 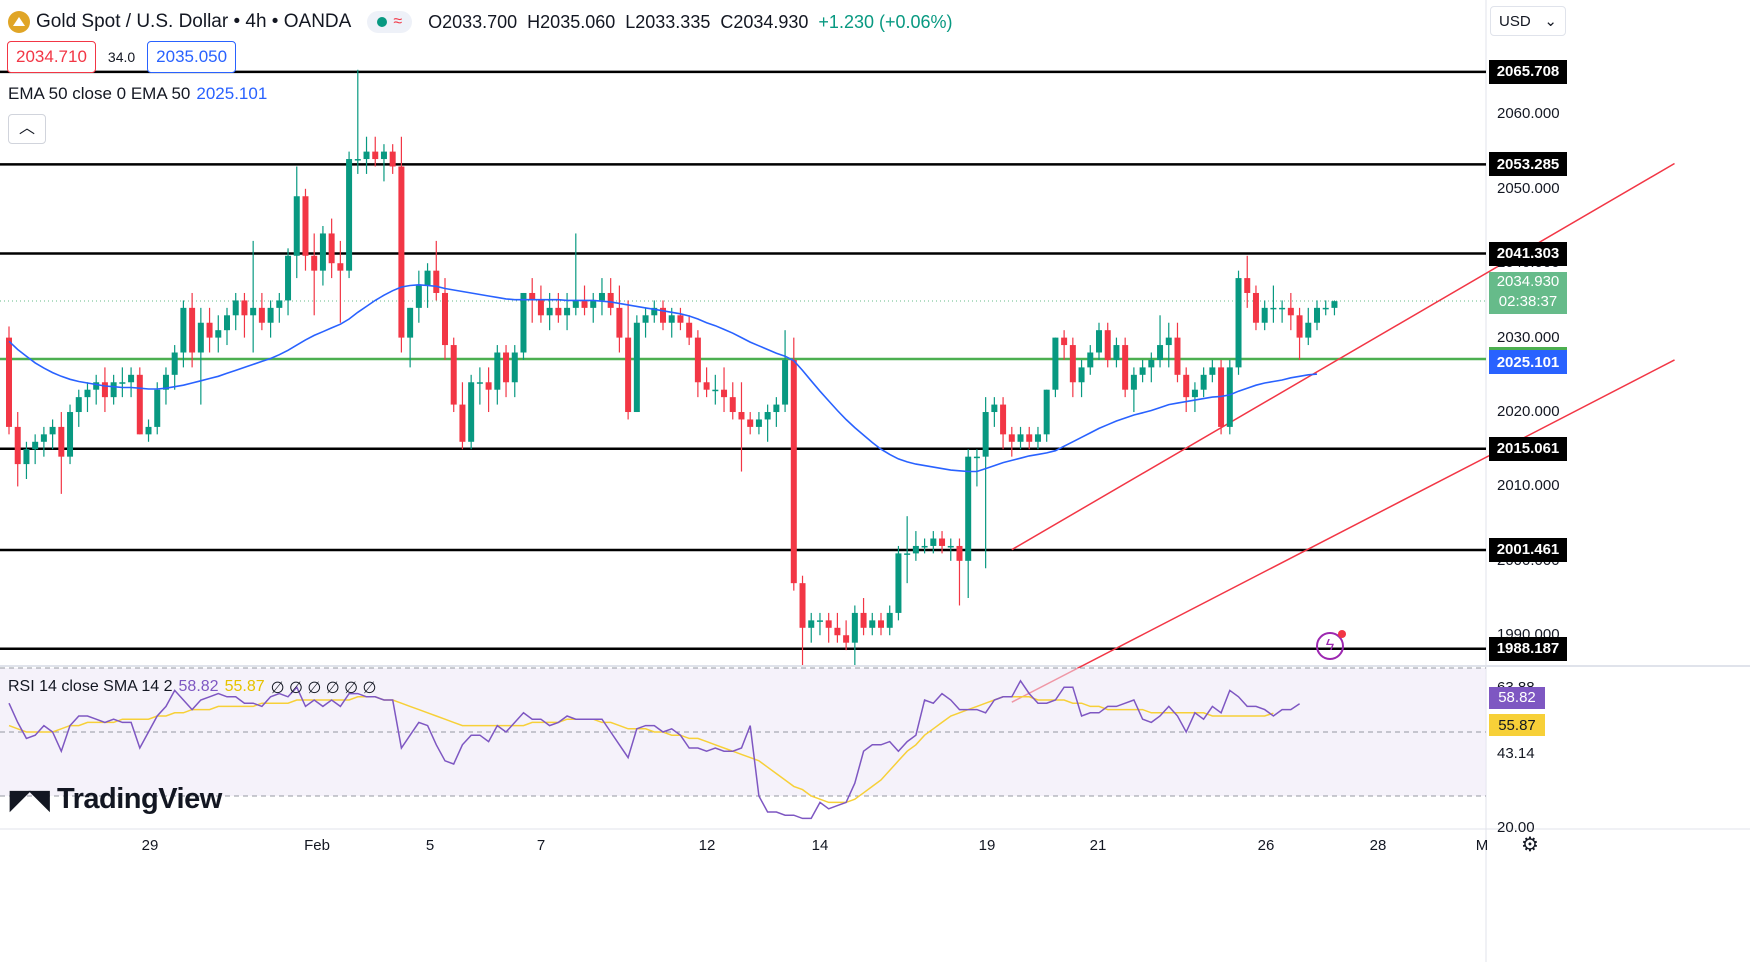 I want to click on buy-price-button: 2035.050, so click(x=192, y=57).